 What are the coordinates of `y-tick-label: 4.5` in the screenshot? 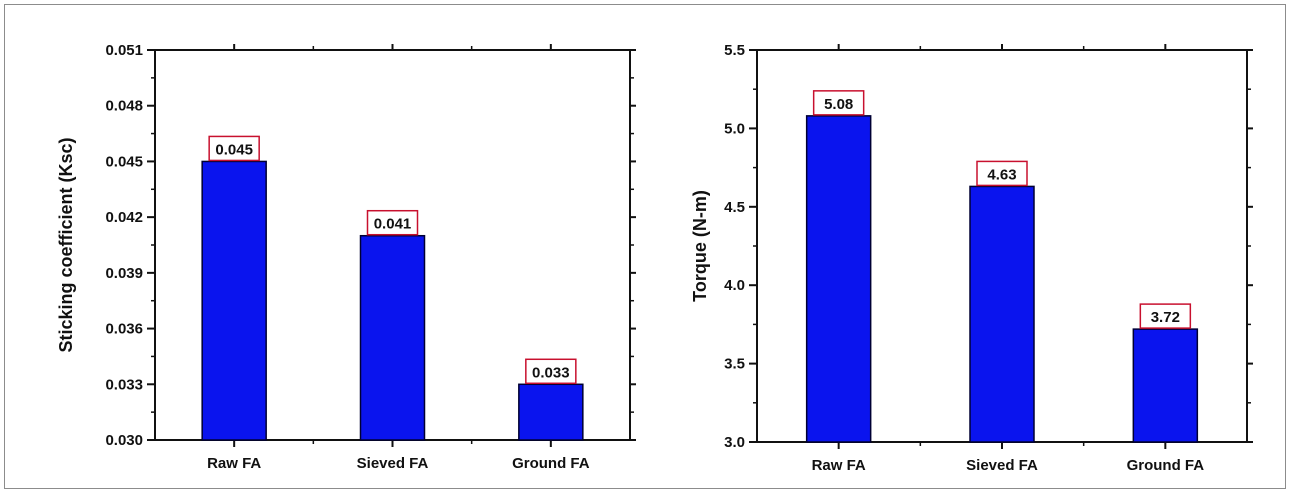 It's located at (734, 207).